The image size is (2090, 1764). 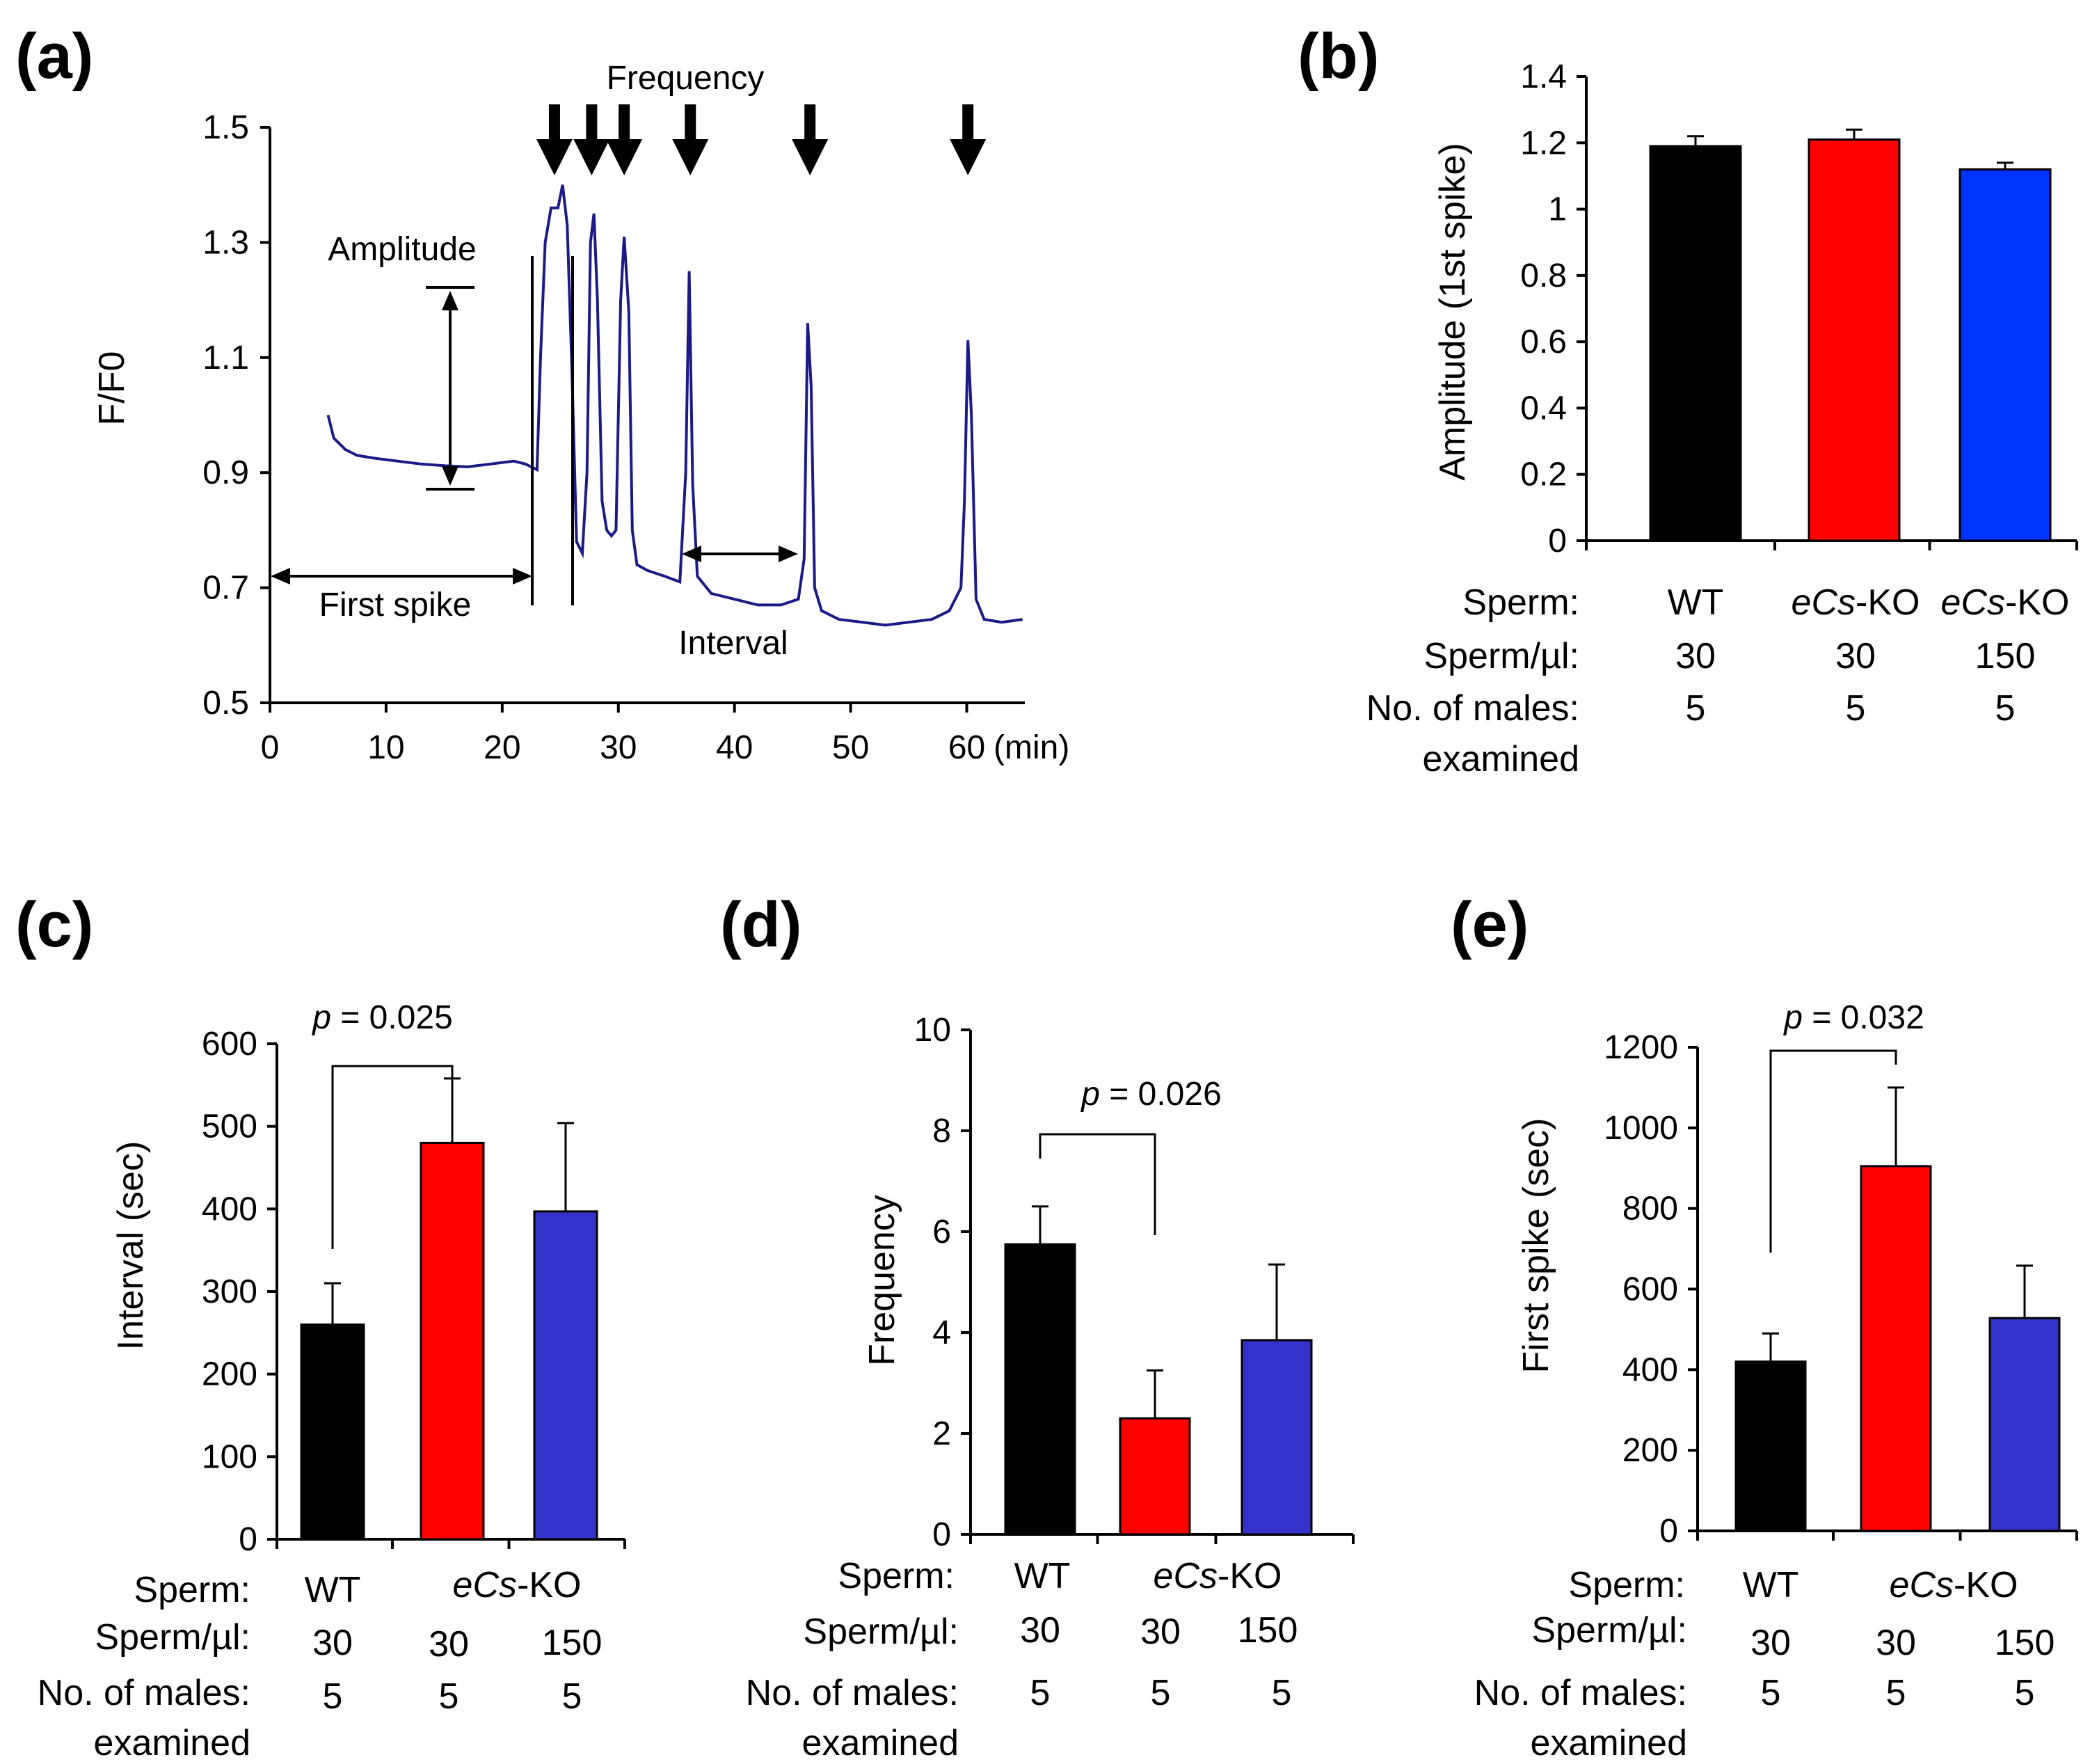 I want to click on interval-arrow, so click(x=740, y=554).